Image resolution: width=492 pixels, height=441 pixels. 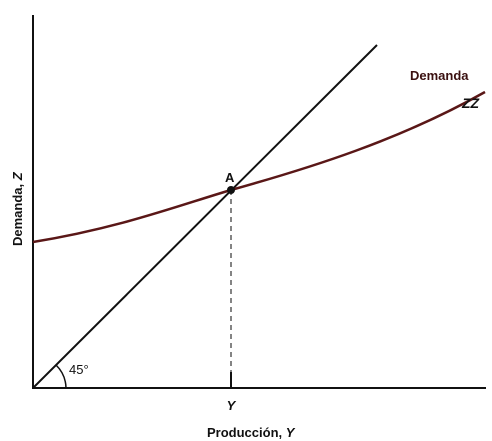 I want to click on y-axis-label: Demanda, Z, so click(x=17, y=208).